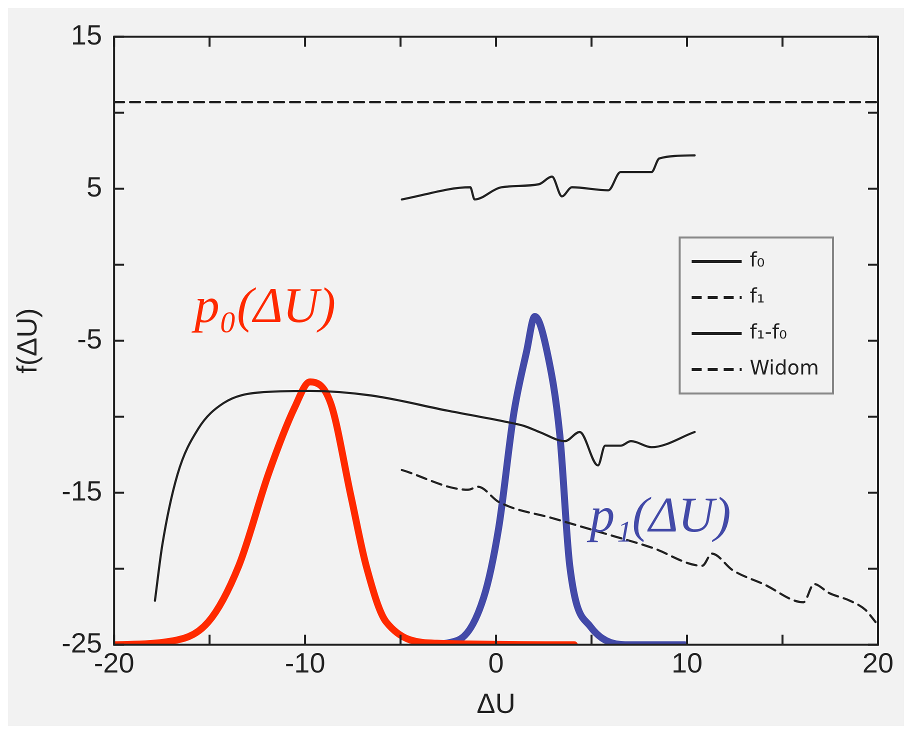  I want to click on y-tick-label: 15, so click(86, 35).